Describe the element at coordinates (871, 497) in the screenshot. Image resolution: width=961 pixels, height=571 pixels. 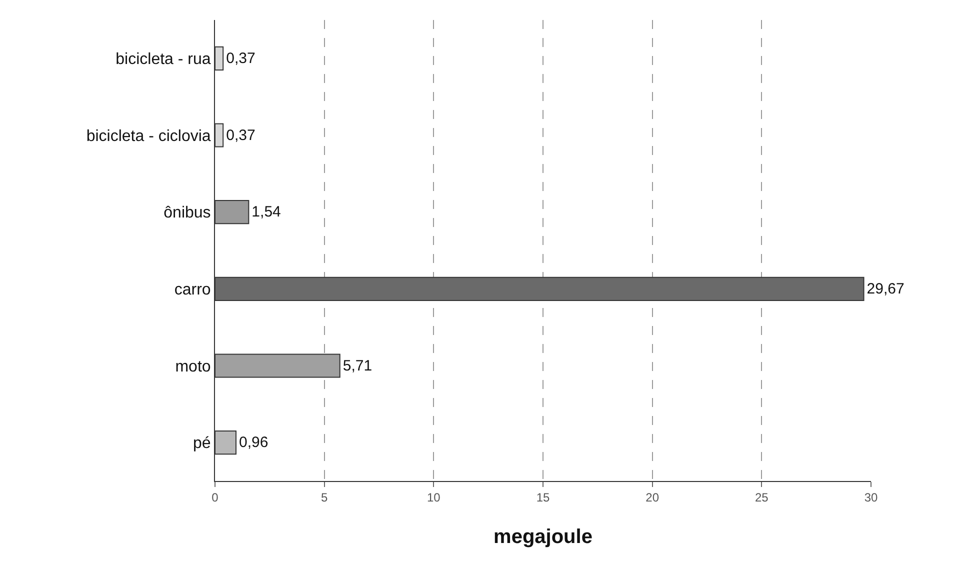
I see `x-tick-label: 30` at that location.